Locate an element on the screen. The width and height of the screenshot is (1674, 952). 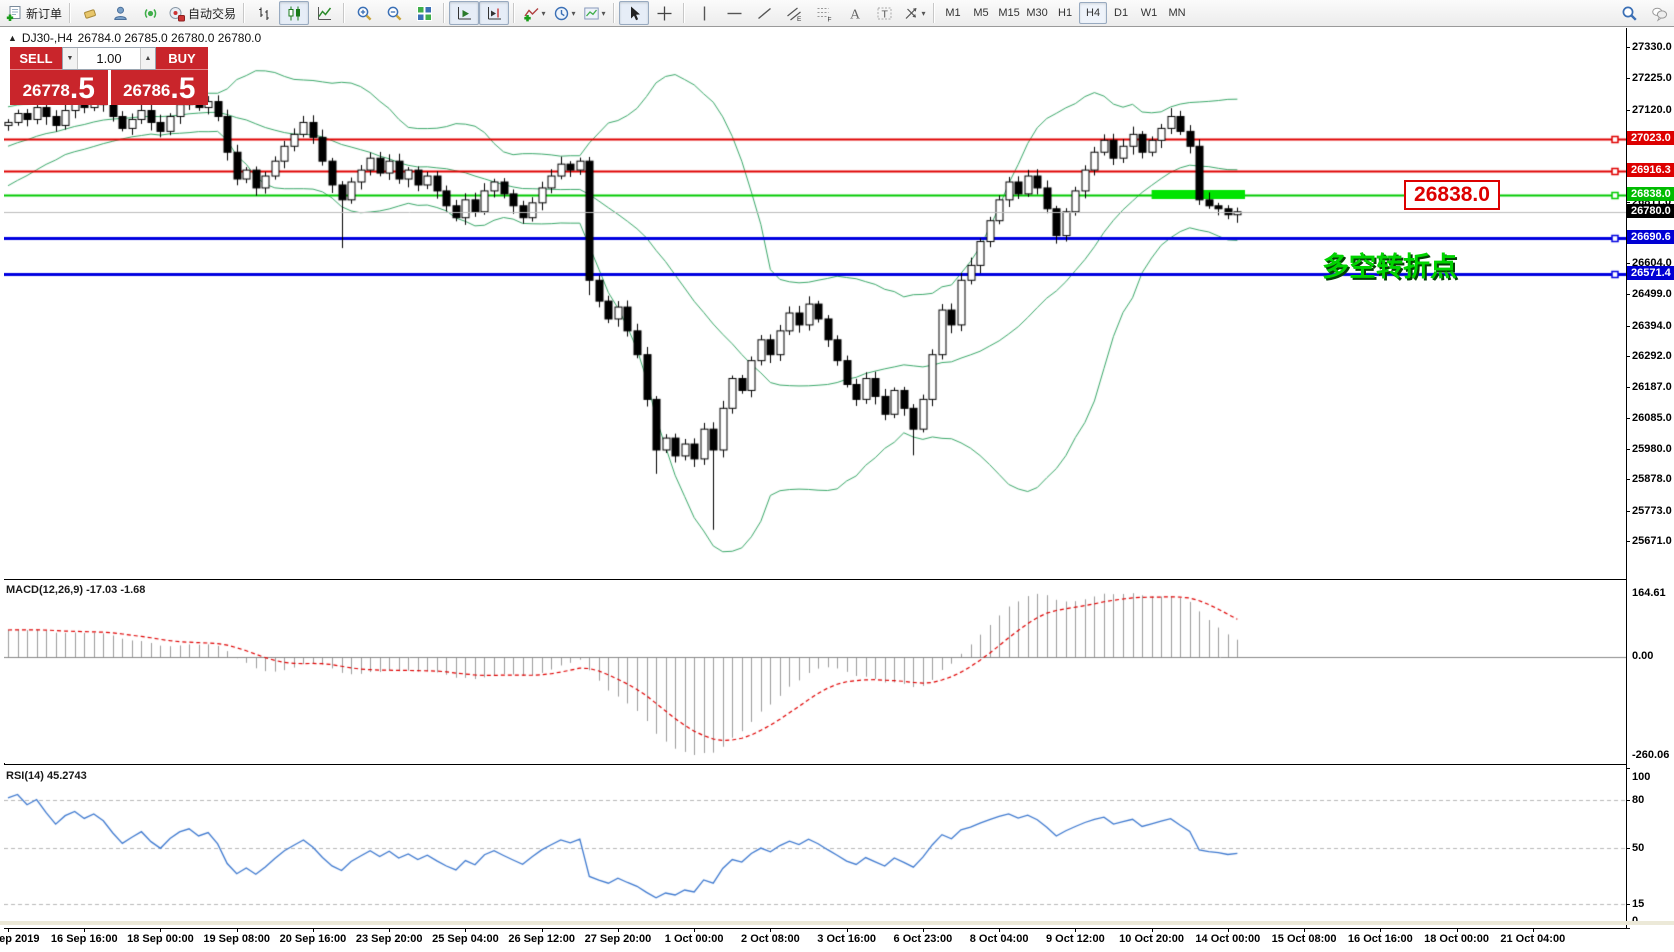
price-tick-label: 26187.0 is located at coordinates (1652, 387).